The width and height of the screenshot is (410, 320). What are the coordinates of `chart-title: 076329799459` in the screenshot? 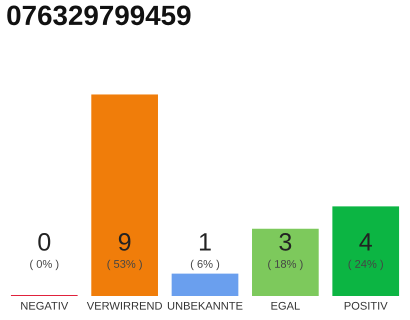 It's located at (99, 16).